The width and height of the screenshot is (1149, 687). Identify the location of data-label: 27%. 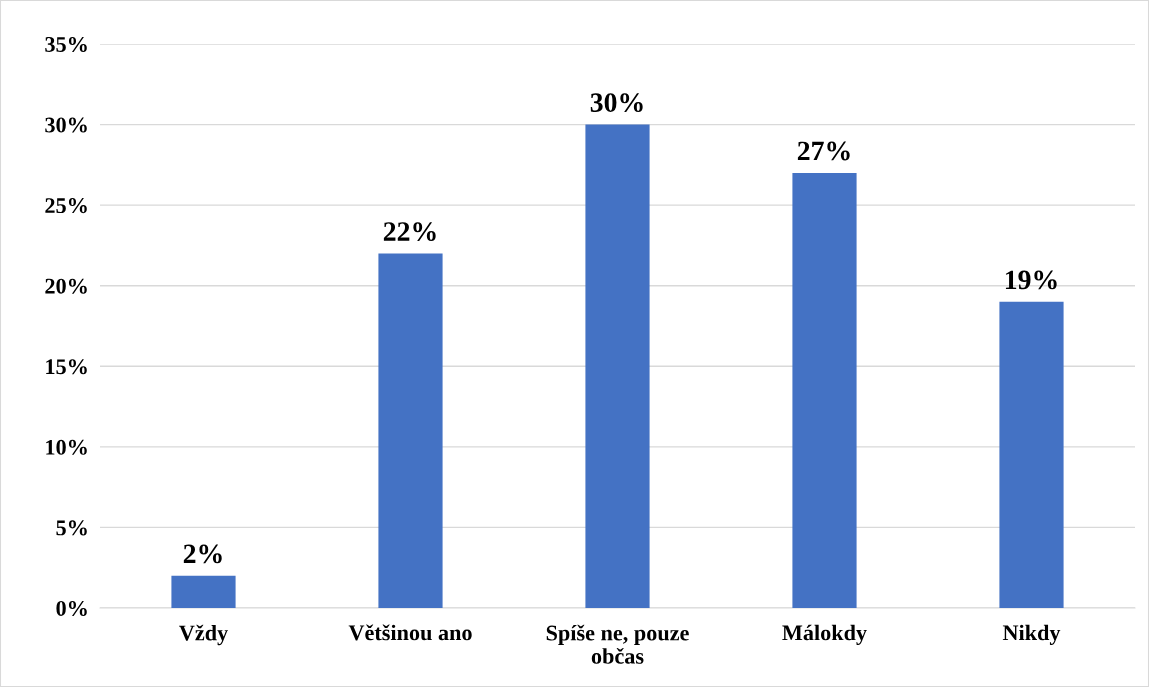
(823, 151).